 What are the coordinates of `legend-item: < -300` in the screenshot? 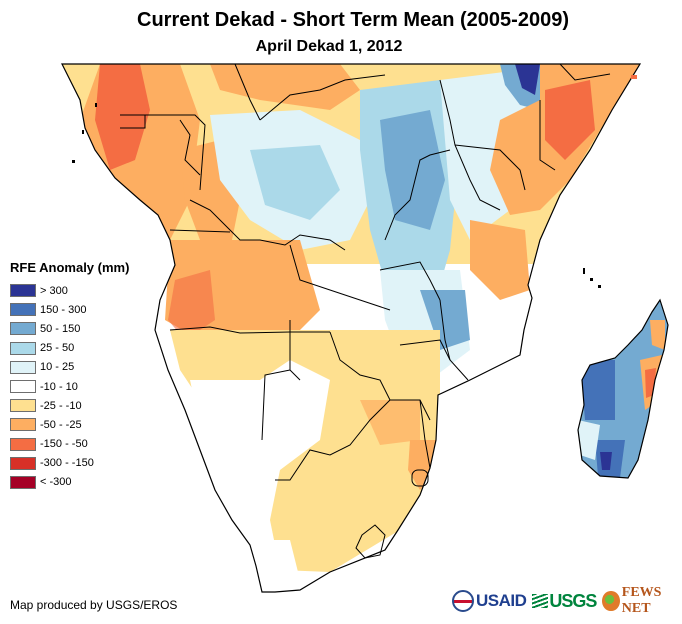 It's located at (69, 482).